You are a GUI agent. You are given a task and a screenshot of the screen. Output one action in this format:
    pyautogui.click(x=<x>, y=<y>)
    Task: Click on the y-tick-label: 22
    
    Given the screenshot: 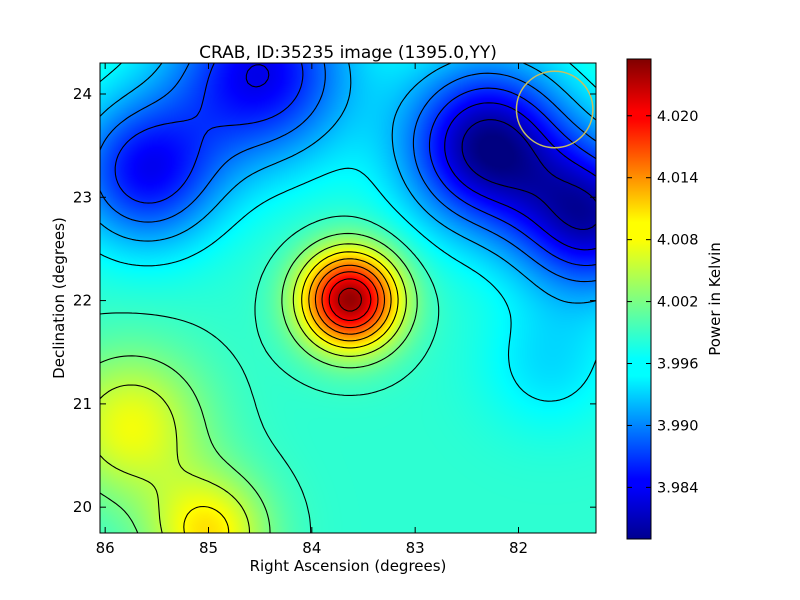 What is the action you would take?
    pyautogui.click(x=82, y=301)
    